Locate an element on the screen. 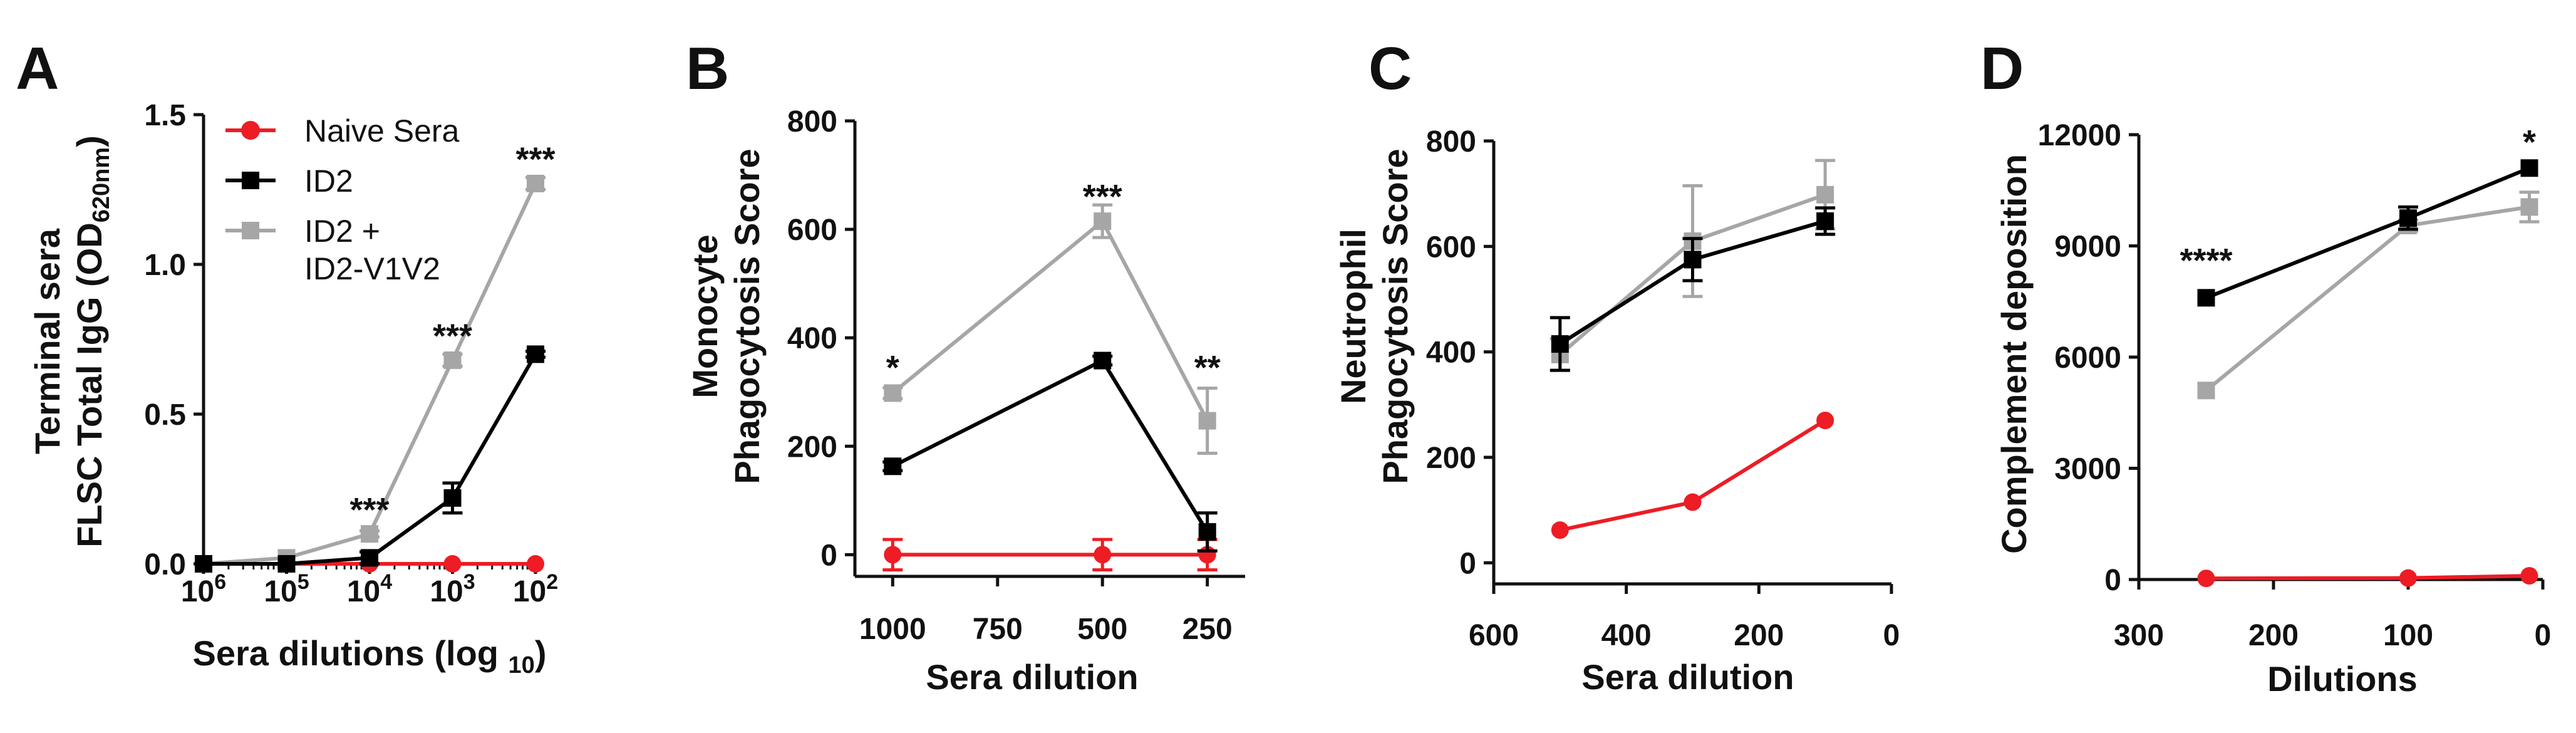  y-axis-title-a-line2: FLSC Total IgG (OD620nm) is located at coordinates (92, 342).